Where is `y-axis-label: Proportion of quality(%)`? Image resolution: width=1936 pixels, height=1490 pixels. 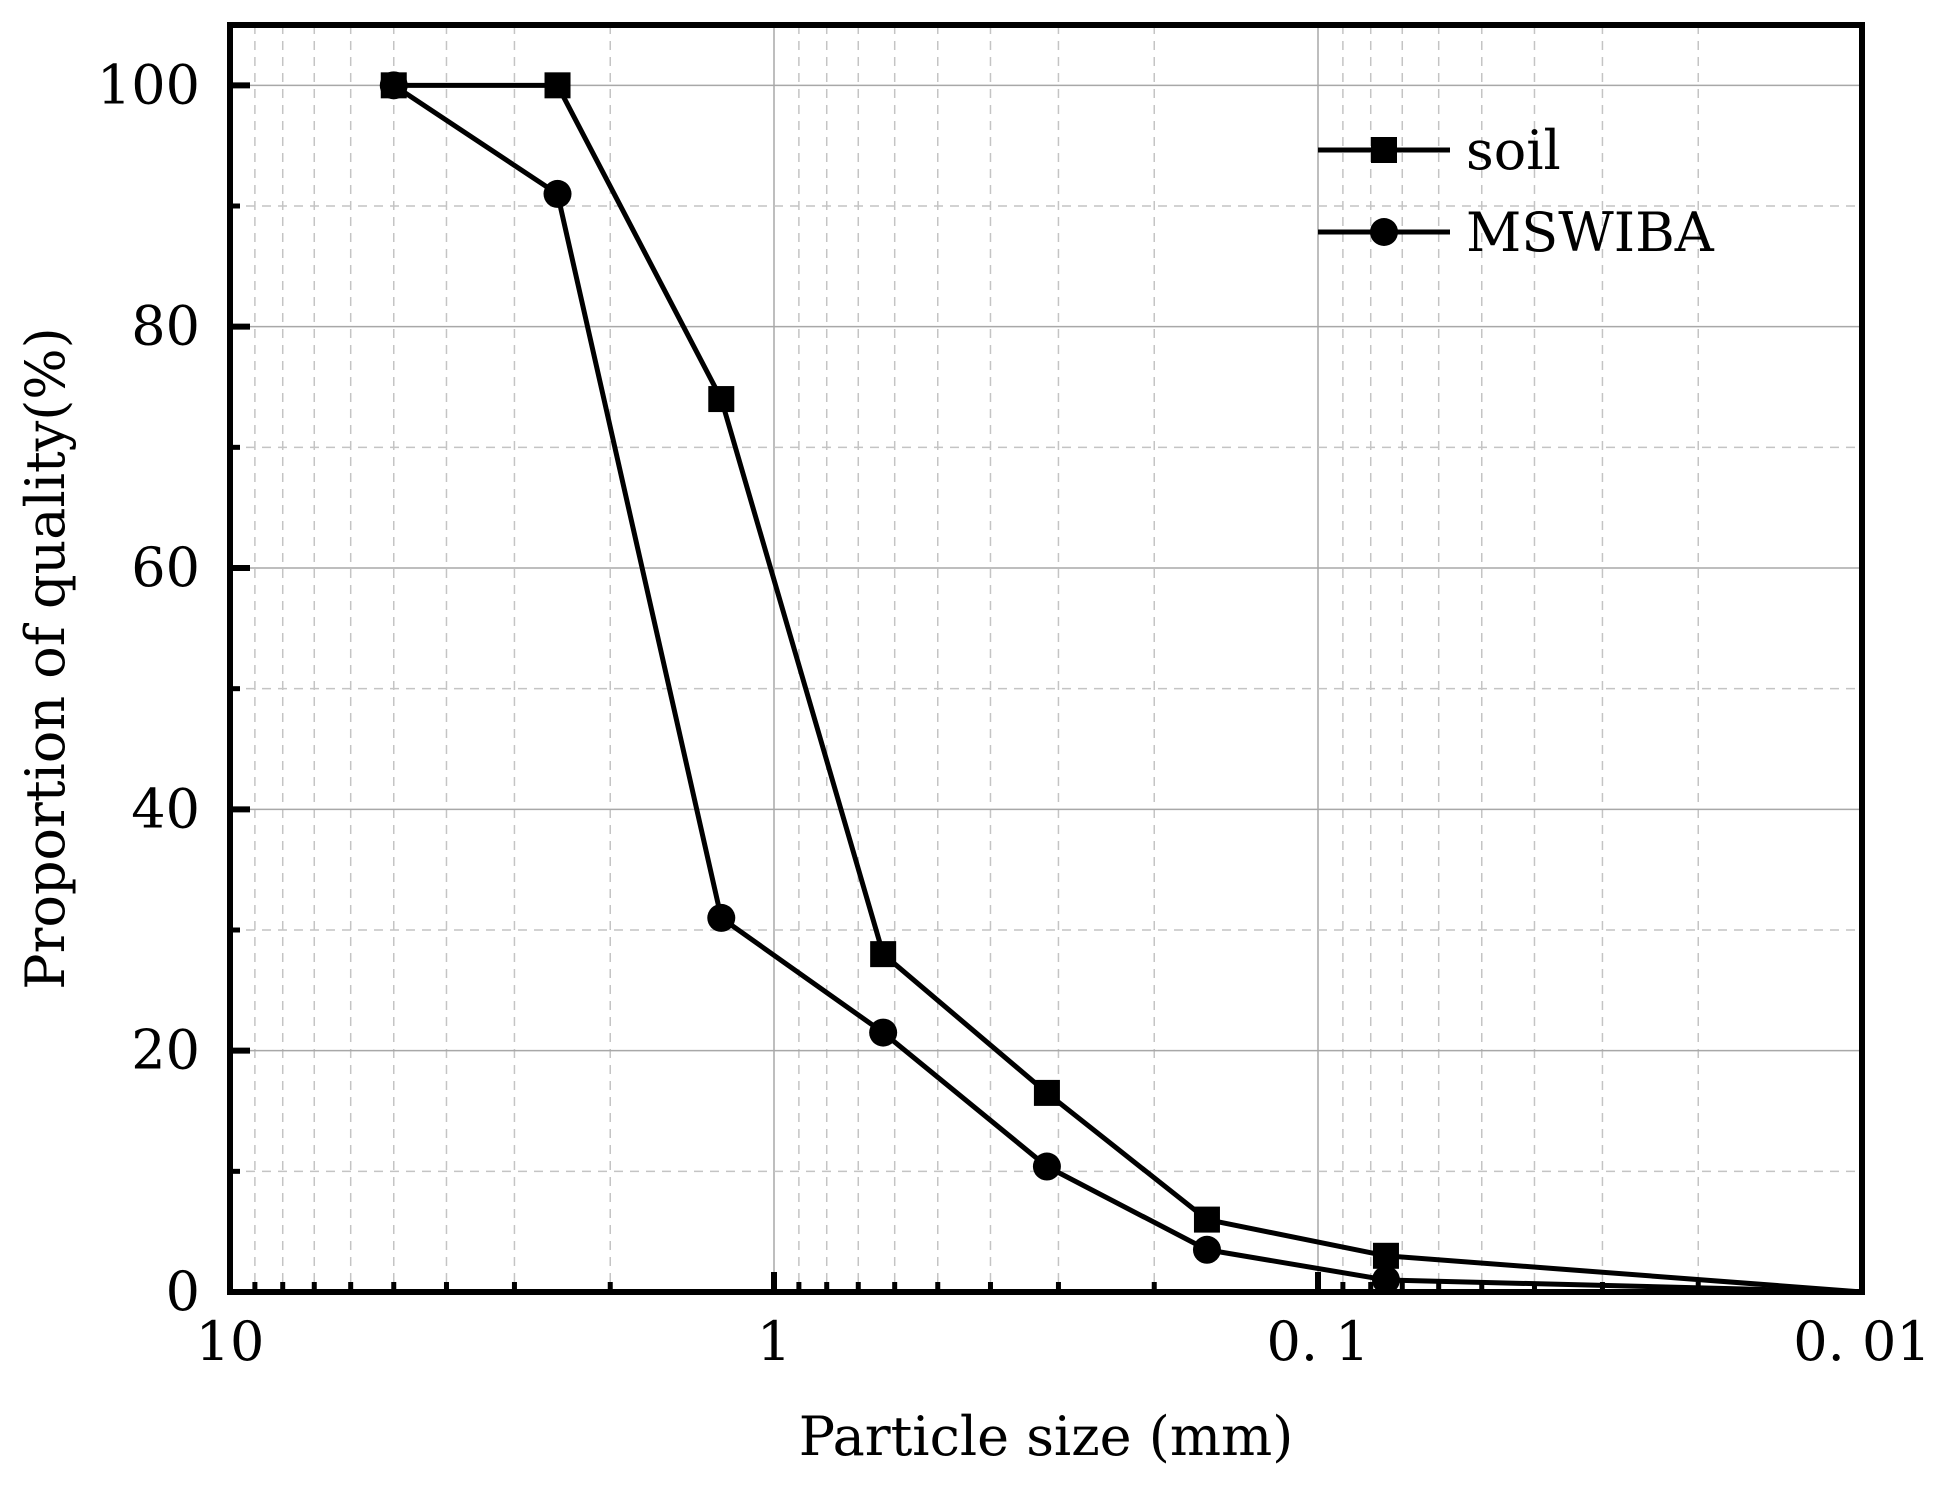
y-axis-label: Proportion of quality(%) is located at coordinates (45, 658).